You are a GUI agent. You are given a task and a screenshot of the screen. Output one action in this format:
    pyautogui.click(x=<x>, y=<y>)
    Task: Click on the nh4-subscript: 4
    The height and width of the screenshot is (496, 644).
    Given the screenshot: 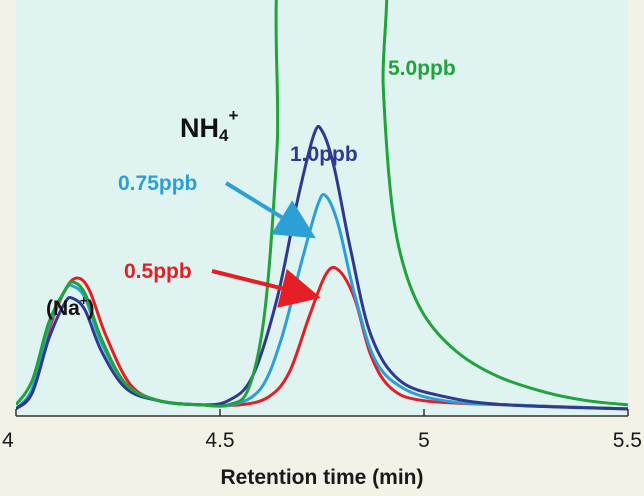 What is the action you would take?
    pyautogui.click(x=224, y=135)
    